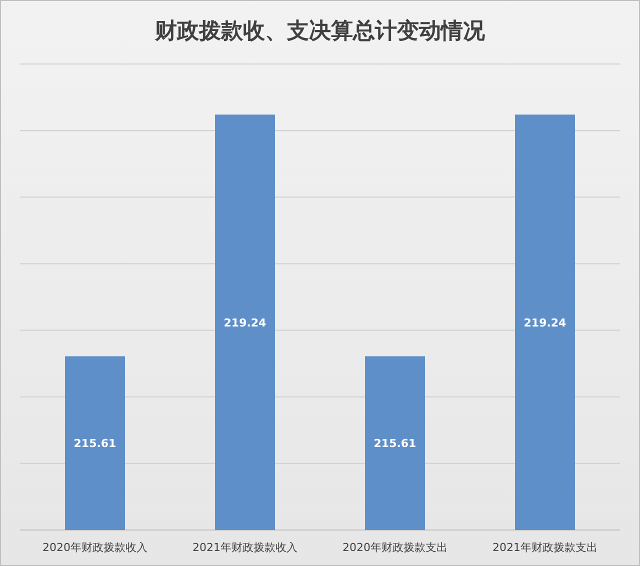  What do you see at coordinates (320, 31) in the screenshot?
I see `chart-title: 财政拨款收、支决算总计变动情况` at bounding box center [320, 31].